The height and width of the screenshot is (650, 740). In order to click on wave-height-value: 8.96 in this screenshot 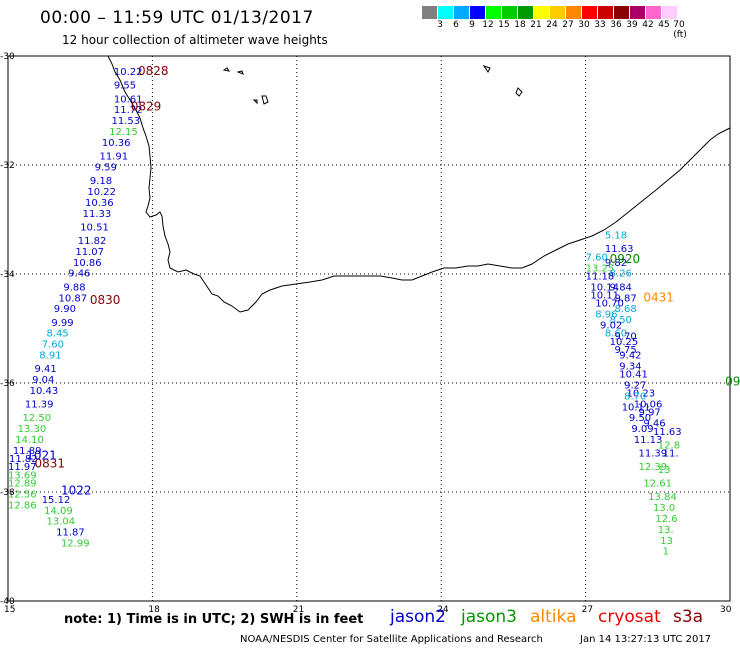, I will do `click(606, 315)`.